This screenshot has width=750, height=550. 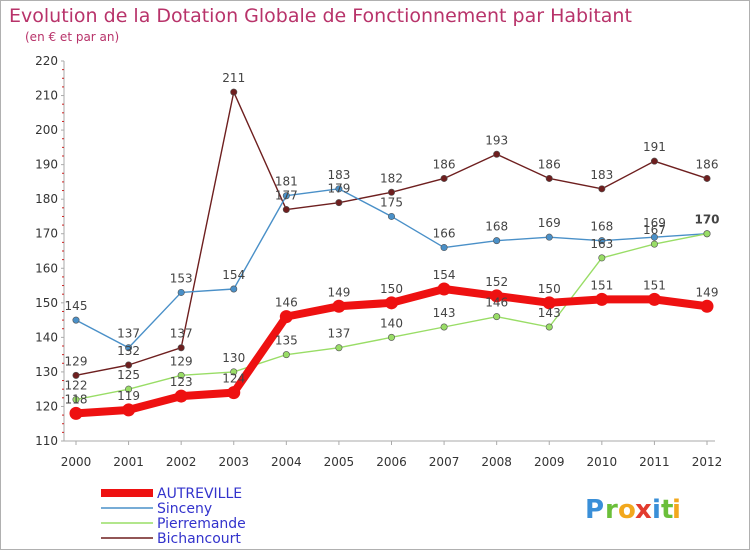 What do you see at coordinates (233, 358) in the screenshot?
I see `data-label-pierremande: 130` at bounding box center [233, 358].